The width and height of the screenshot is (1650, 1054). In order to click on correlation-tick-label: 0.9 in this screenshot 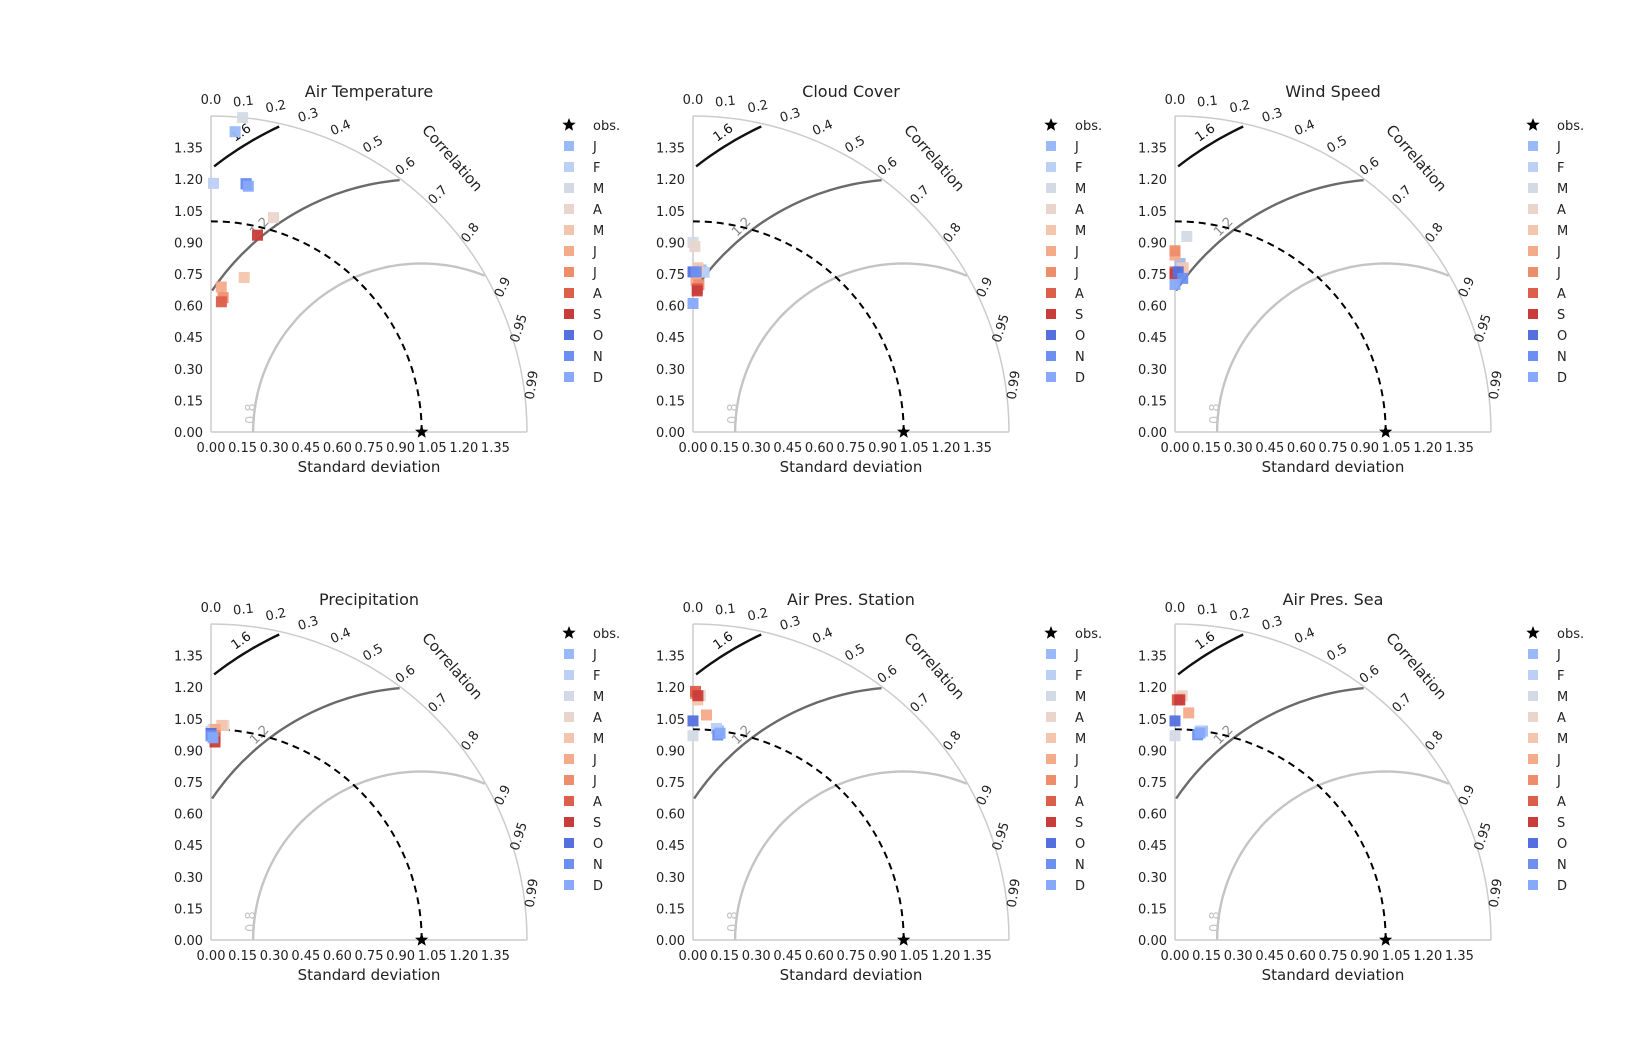, I will do `click(503, 287)`.